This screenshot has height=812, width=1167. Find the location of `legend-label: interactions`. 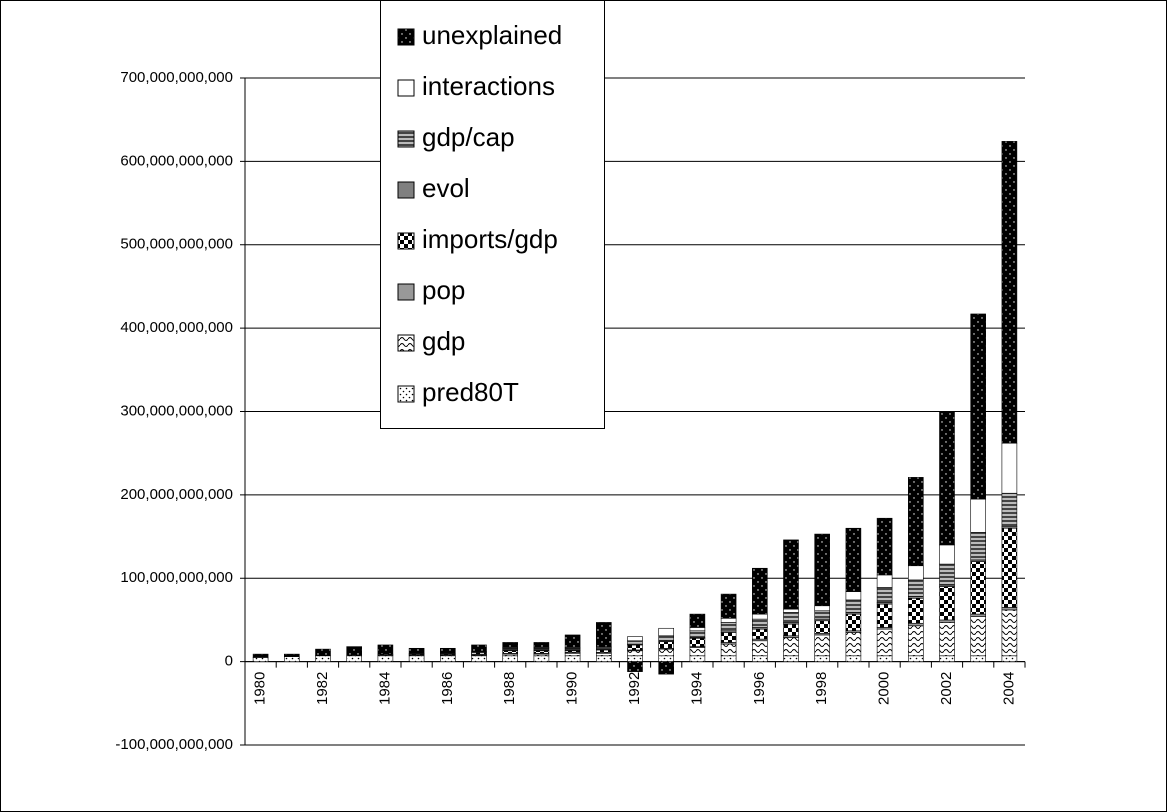

legend-label: interactions is located at coordinates (488, 86).